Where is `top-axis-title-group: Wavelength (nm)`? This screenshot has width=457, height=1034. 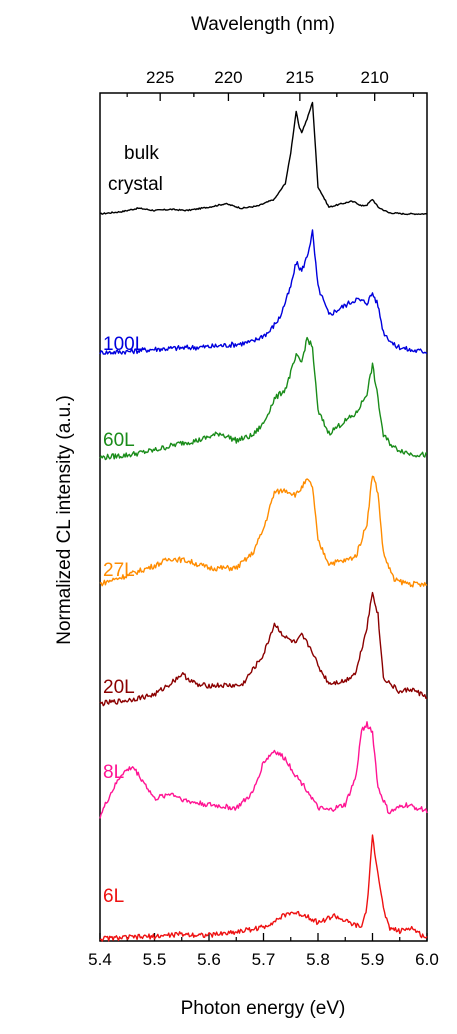 top-axis-title-group: Wavelength (nm) is located at coordinates (263, 24).